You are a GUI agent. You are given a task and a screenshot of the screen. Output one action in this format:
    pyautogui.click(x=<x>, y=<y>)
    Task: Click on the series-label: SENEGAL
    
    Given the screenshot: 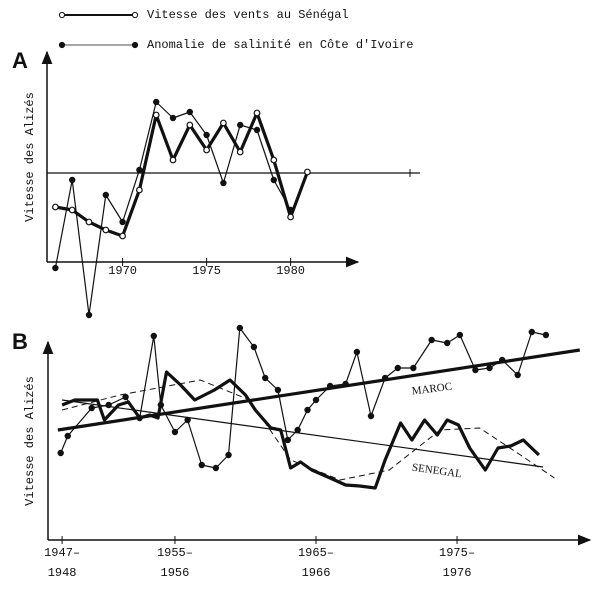 What is the action you would take?
    pyautogui.click(x=437, y=471)
    